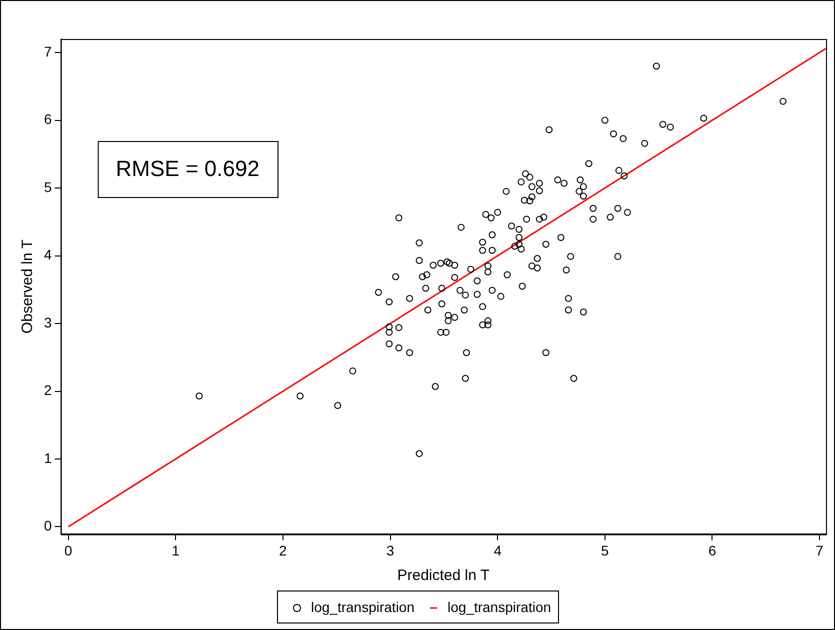 The width and height of the screenshot is (835, 630). What do you see at coordinates (820, 550) in the screenshot?
I see `x-tick-label: 7` at bounding box center [820, 550].